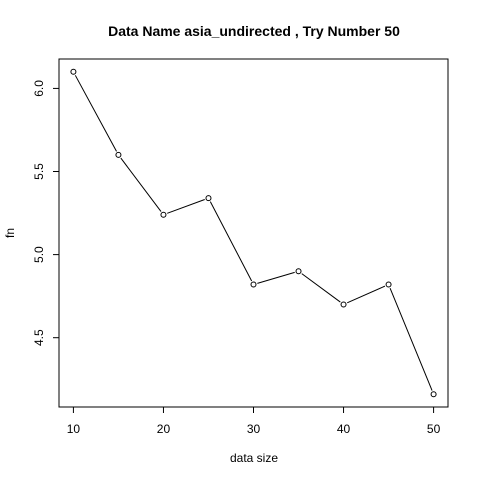 This screenshot has height=480, width=480. What do you see at coordinates (39, 88) in the screenshot?
I see `y-tick-label: 6.0` at bounding box center [39, 88].